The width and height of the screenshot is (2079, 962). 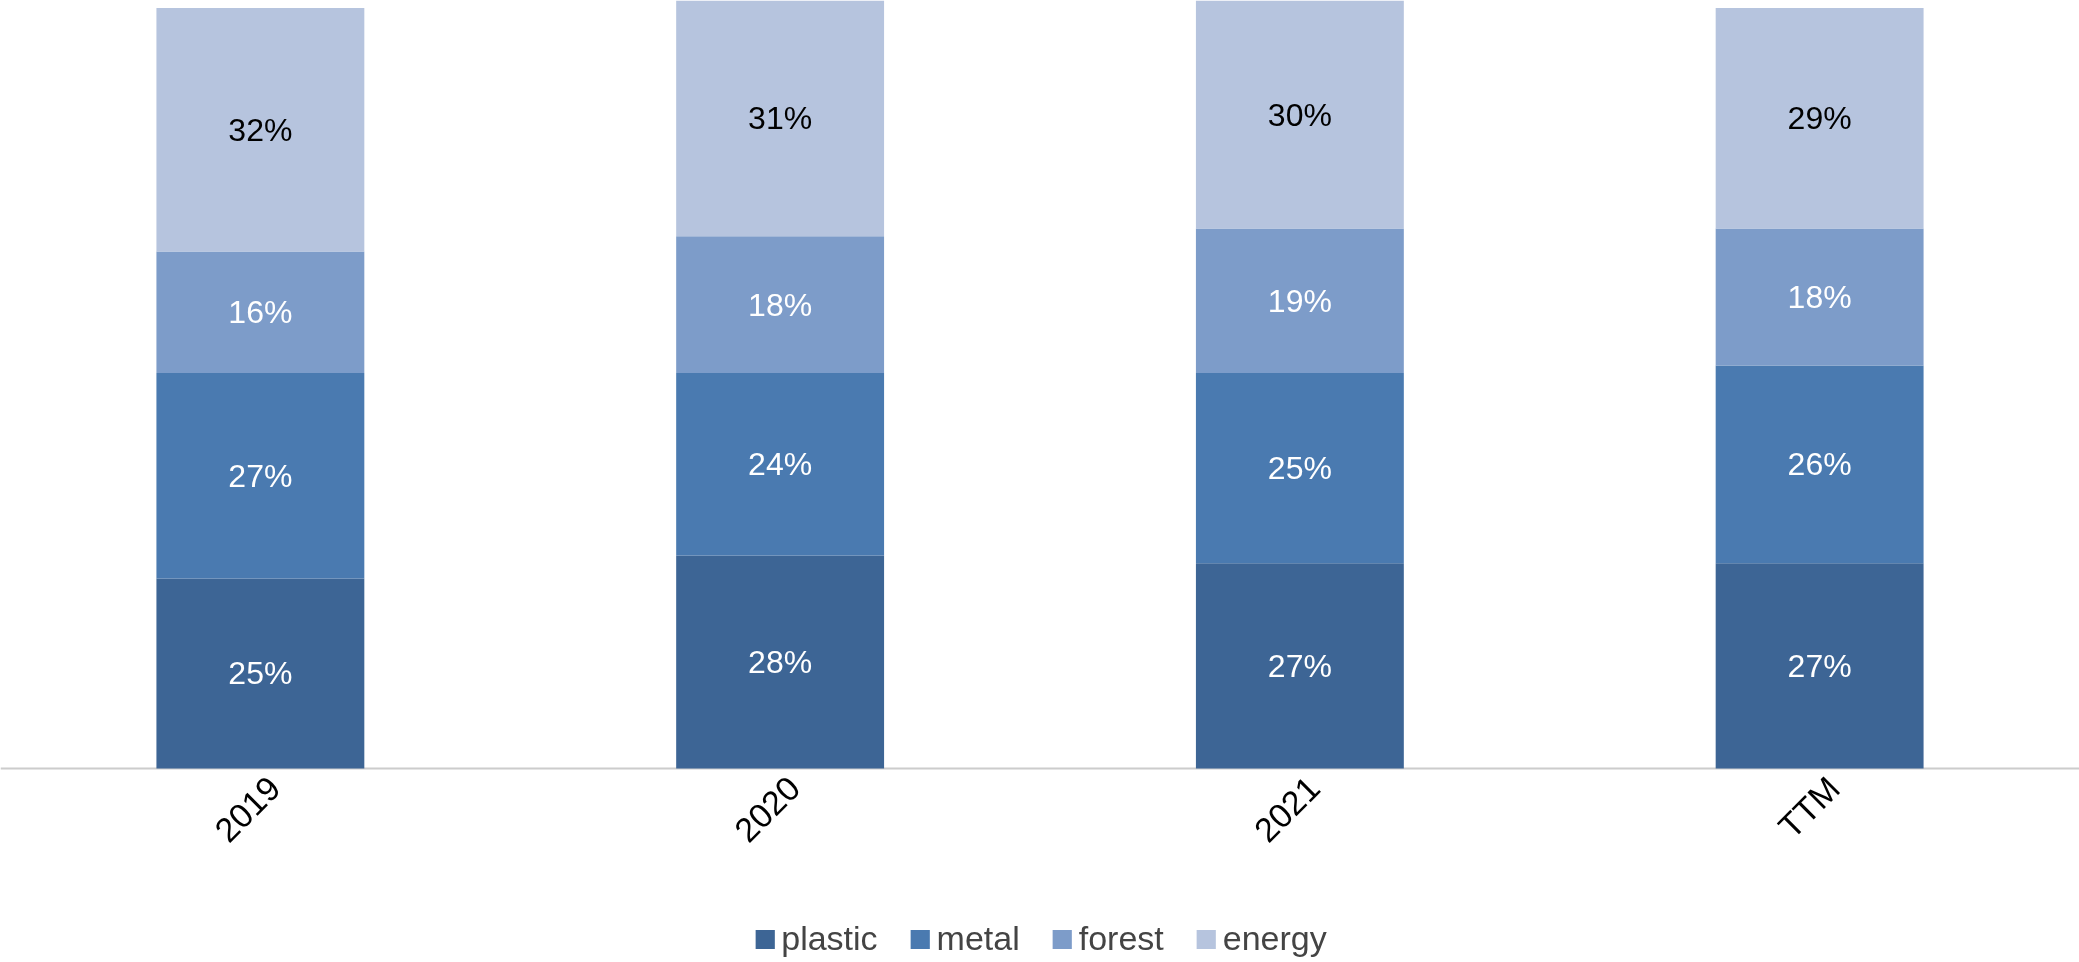 I want to click on data-label: 31%, so click(x=780, y=118).